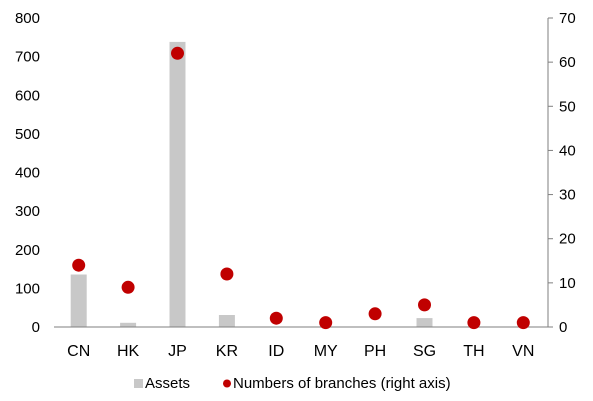  What do you see at coordinates (523, 323) in the screenshot?
I see `branch-point-vn` at bounding box center [523, 323].